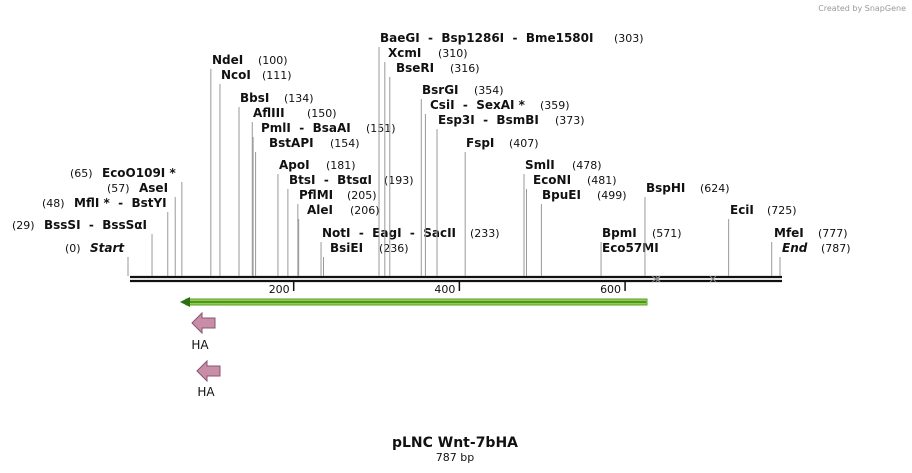  Describe the element at coordinates (414, 302) in the screenshot. I see `orf-arrow` at that location.